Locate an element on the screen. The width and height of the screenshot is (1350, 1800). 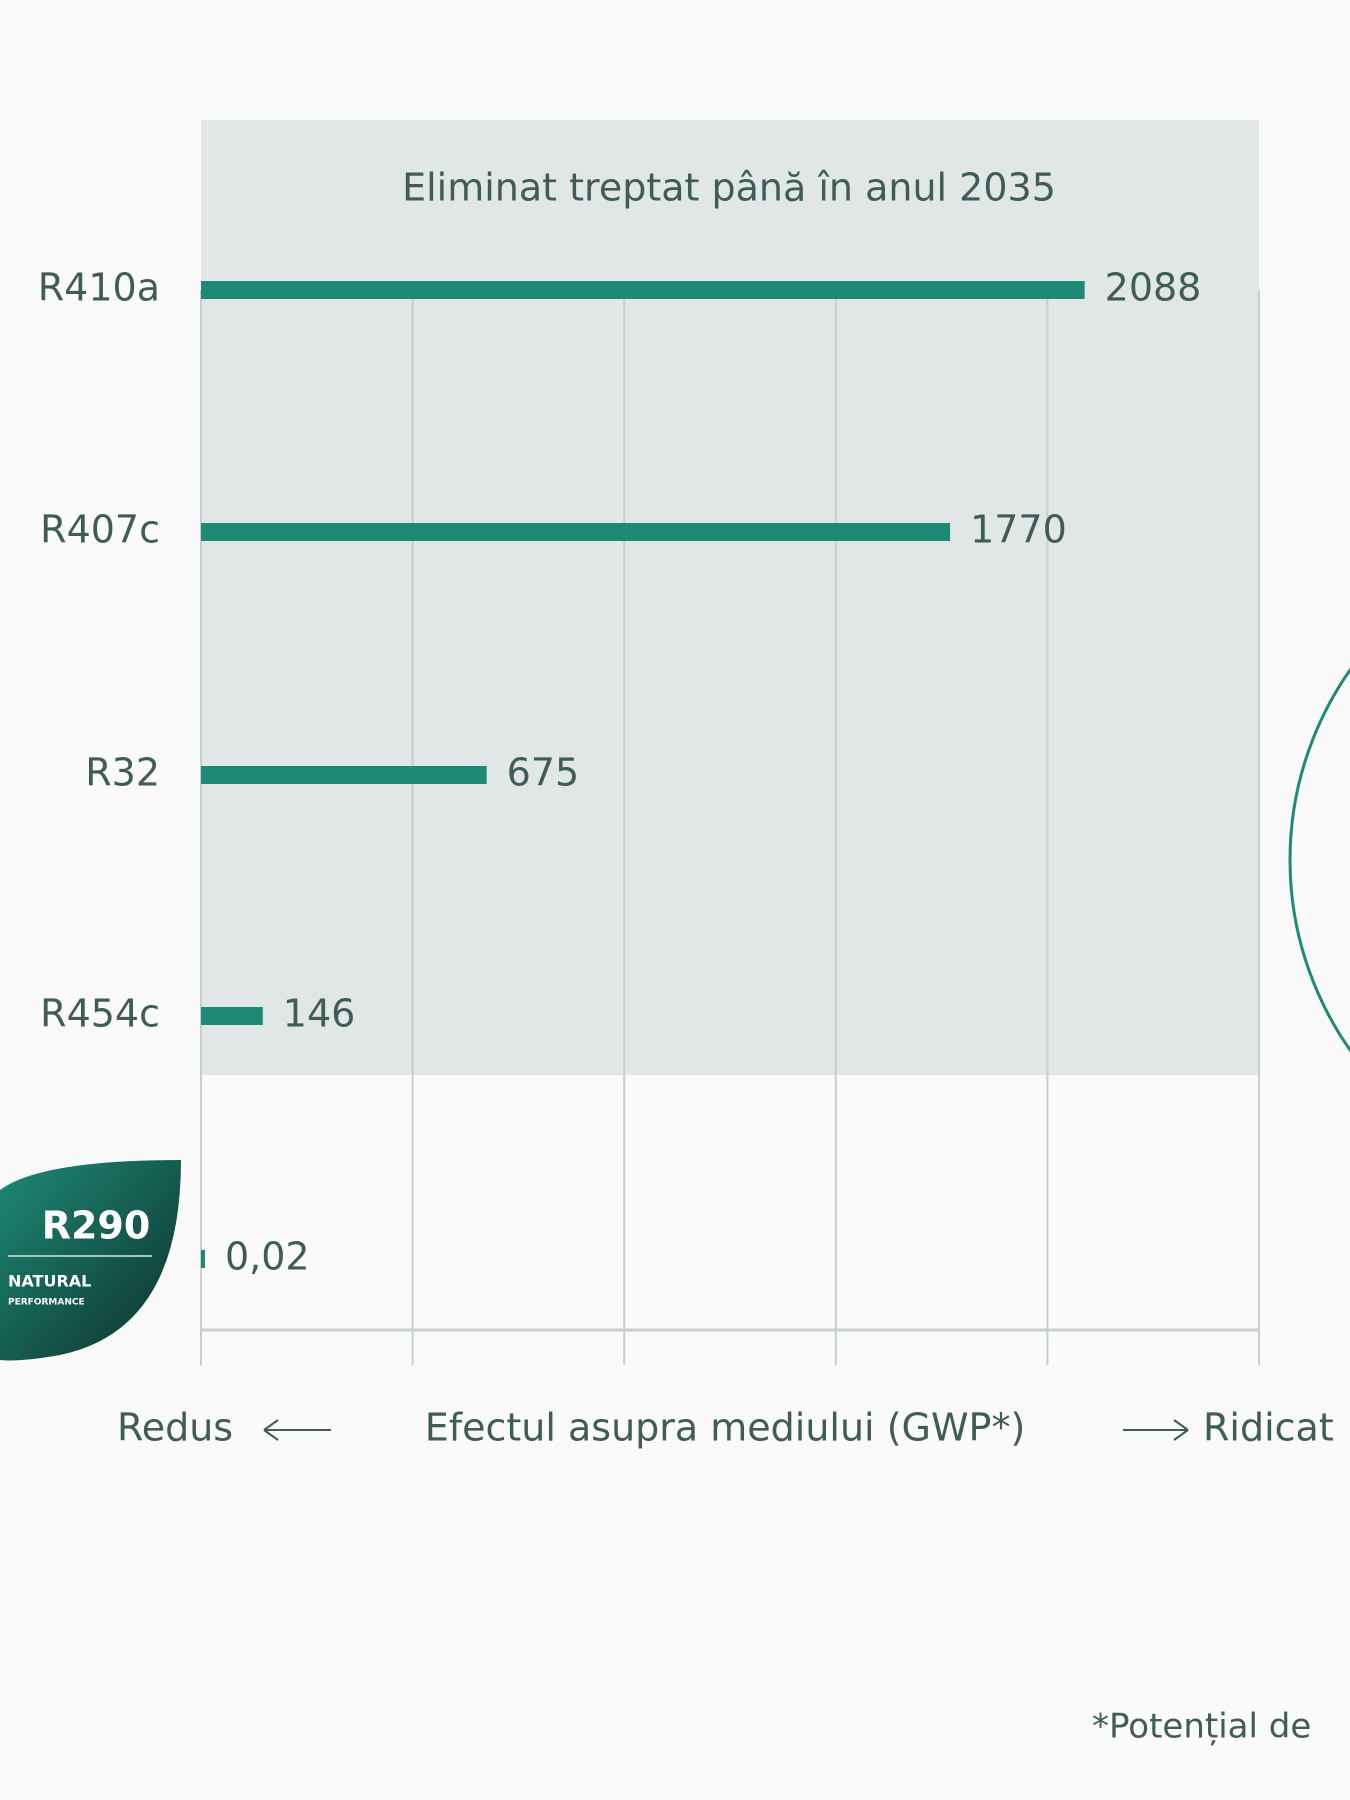
value-label: 2088 is located at coordinates (1153, 288).